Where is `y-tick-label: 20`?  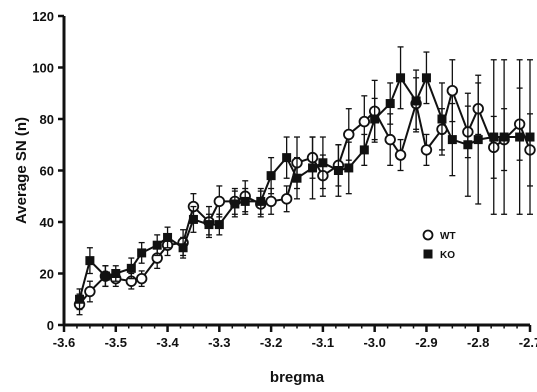 y-tick-label: 20 is located at coordinates (47, 274).